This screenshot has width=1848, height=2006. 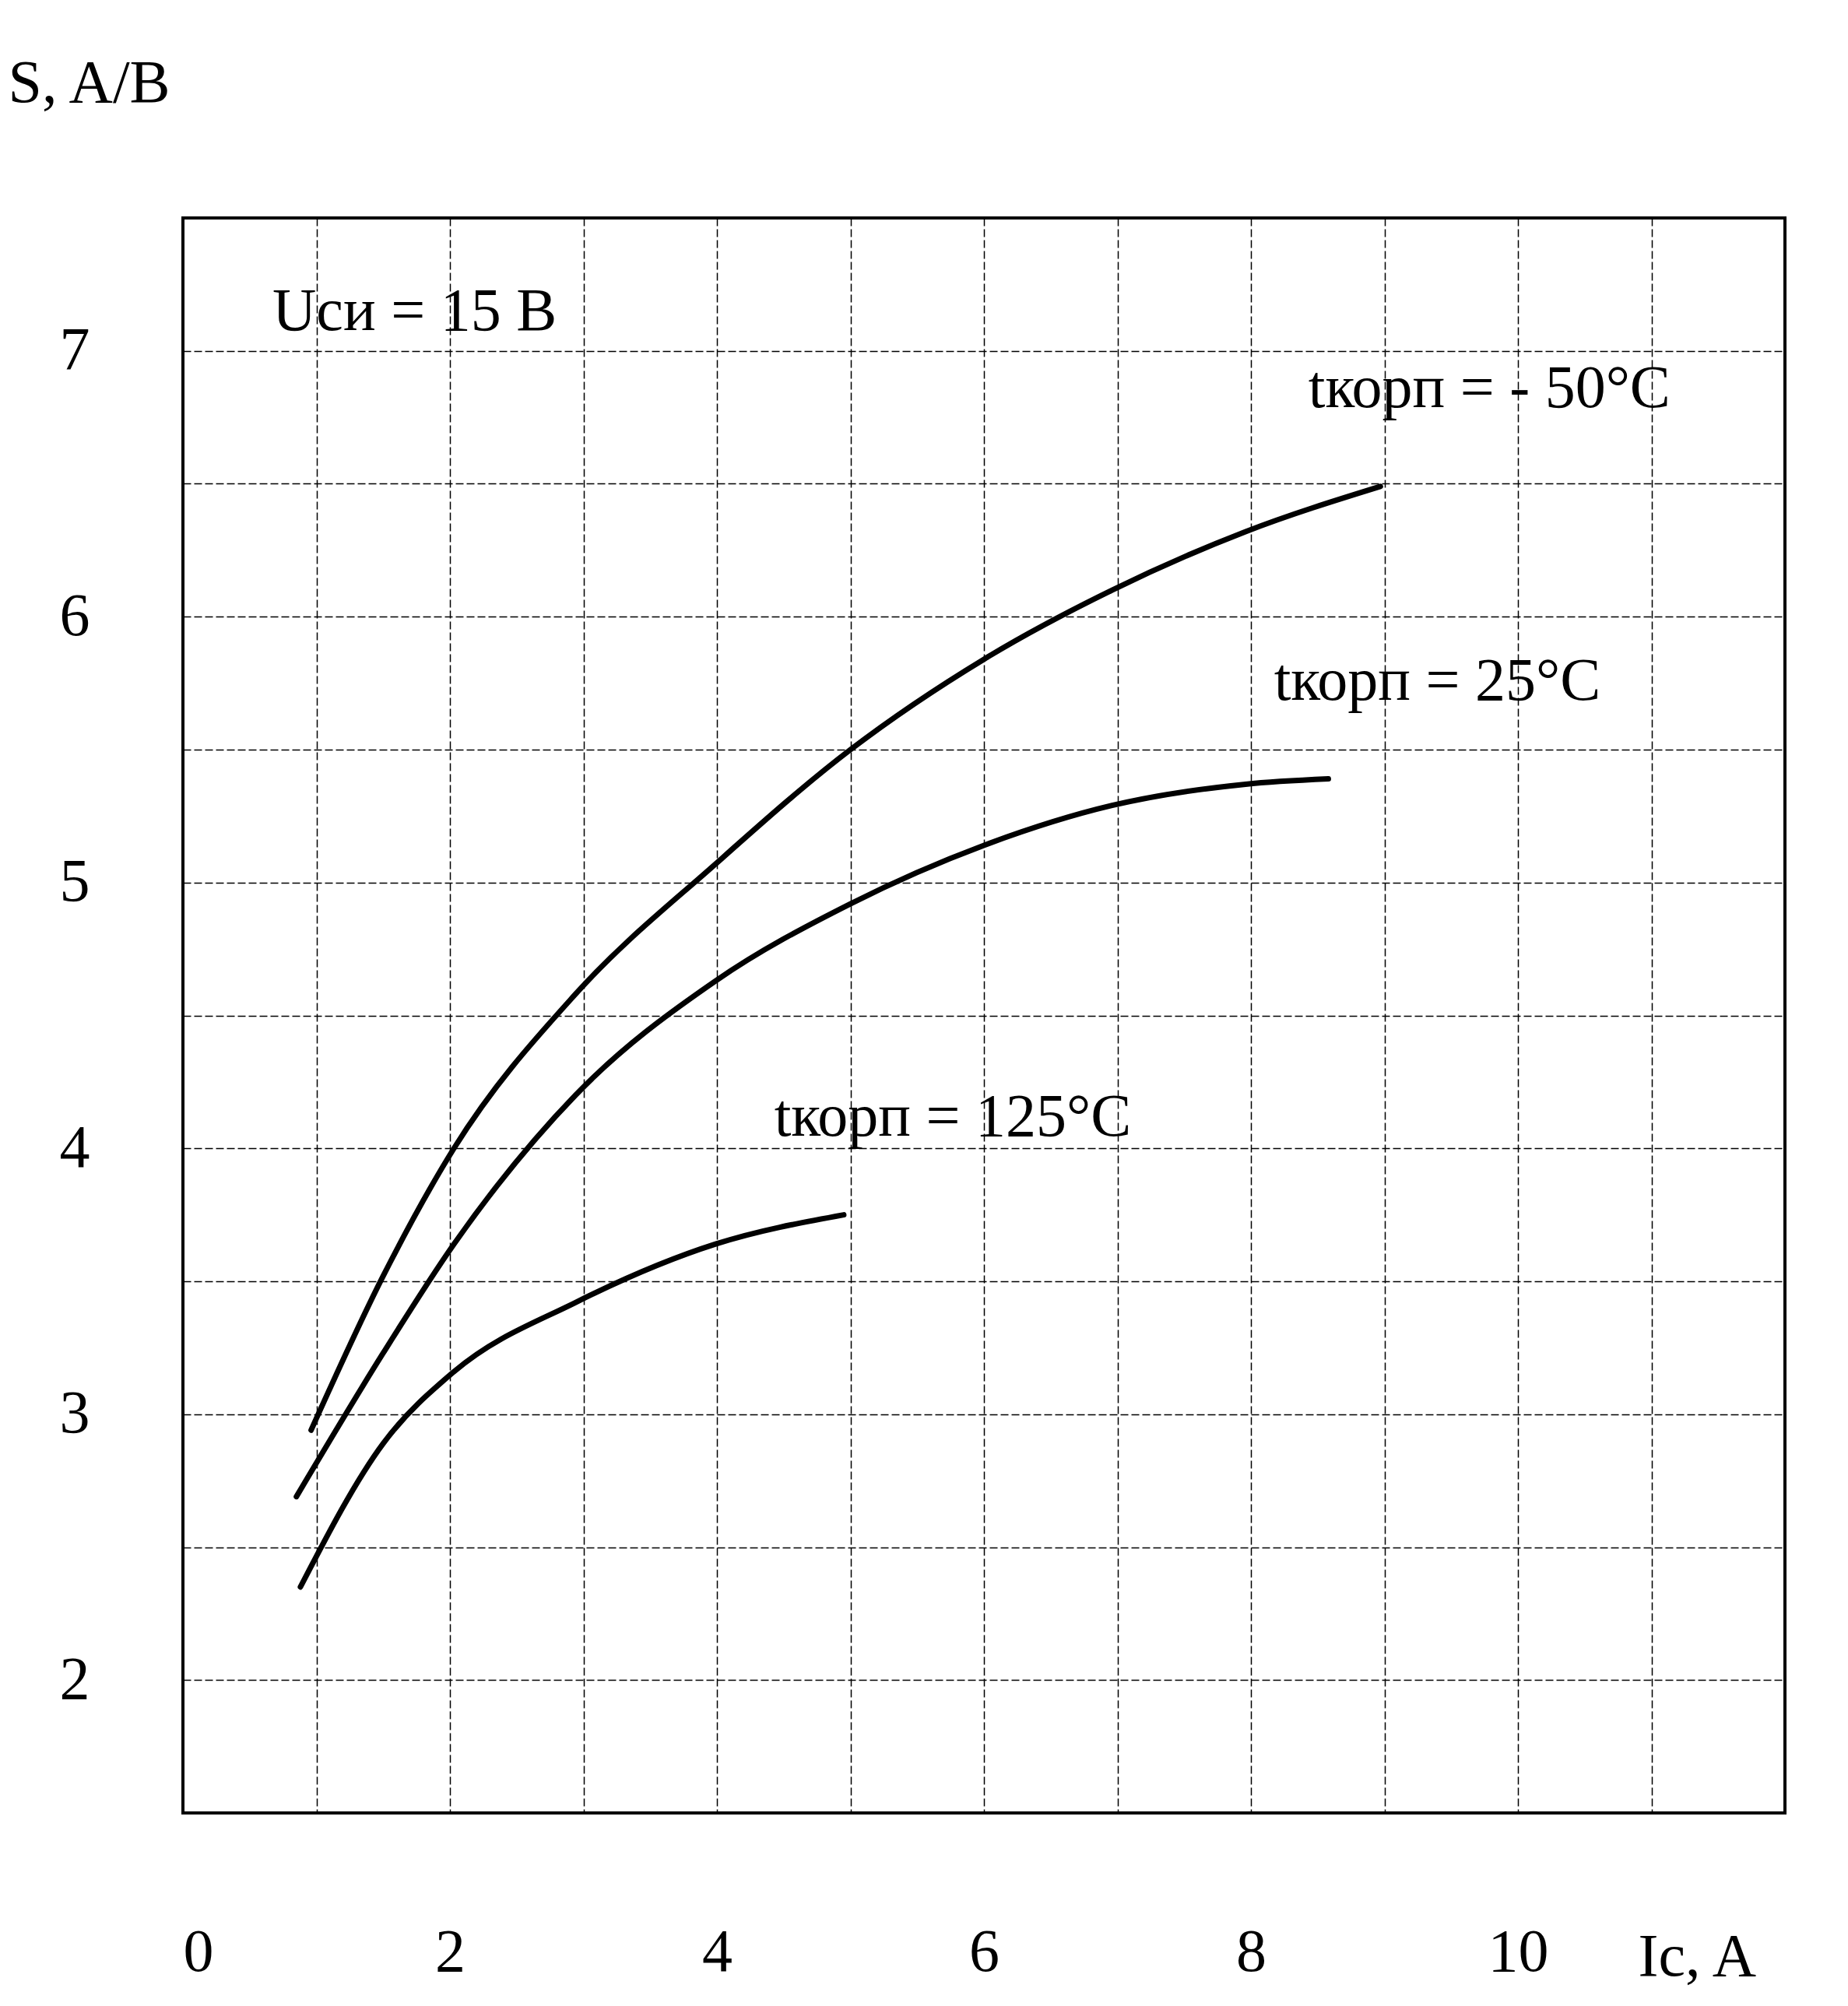 What do you see at coordinates (953, 1114) in the screenshot?
I see `series-label: tкорп = 125°C` at bounding box center [953, 1114].